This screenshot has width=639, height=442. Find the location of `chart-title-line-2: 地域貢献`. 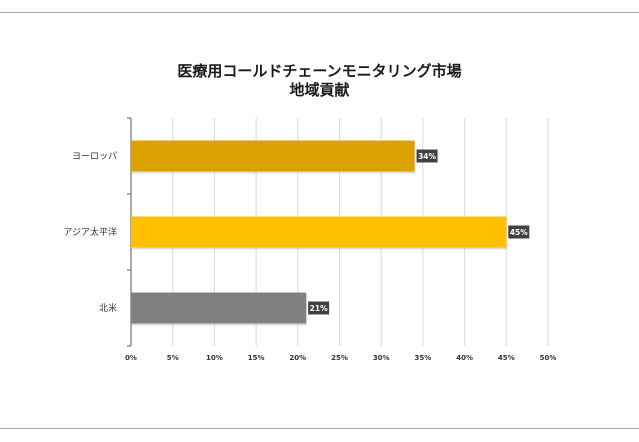

chart-title-line-2: 地域貢献 is located at coordinates (319, 90).